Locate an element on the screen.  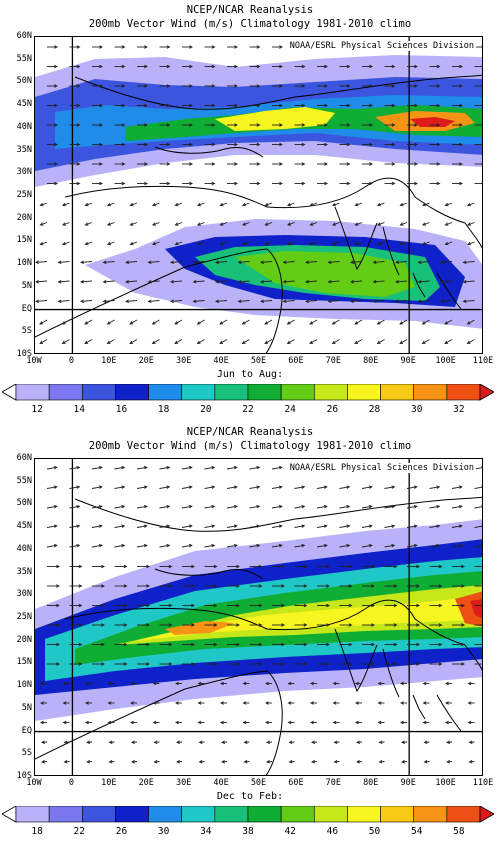
longitude-tick-label: 30E is located at coordinates (184, 783).